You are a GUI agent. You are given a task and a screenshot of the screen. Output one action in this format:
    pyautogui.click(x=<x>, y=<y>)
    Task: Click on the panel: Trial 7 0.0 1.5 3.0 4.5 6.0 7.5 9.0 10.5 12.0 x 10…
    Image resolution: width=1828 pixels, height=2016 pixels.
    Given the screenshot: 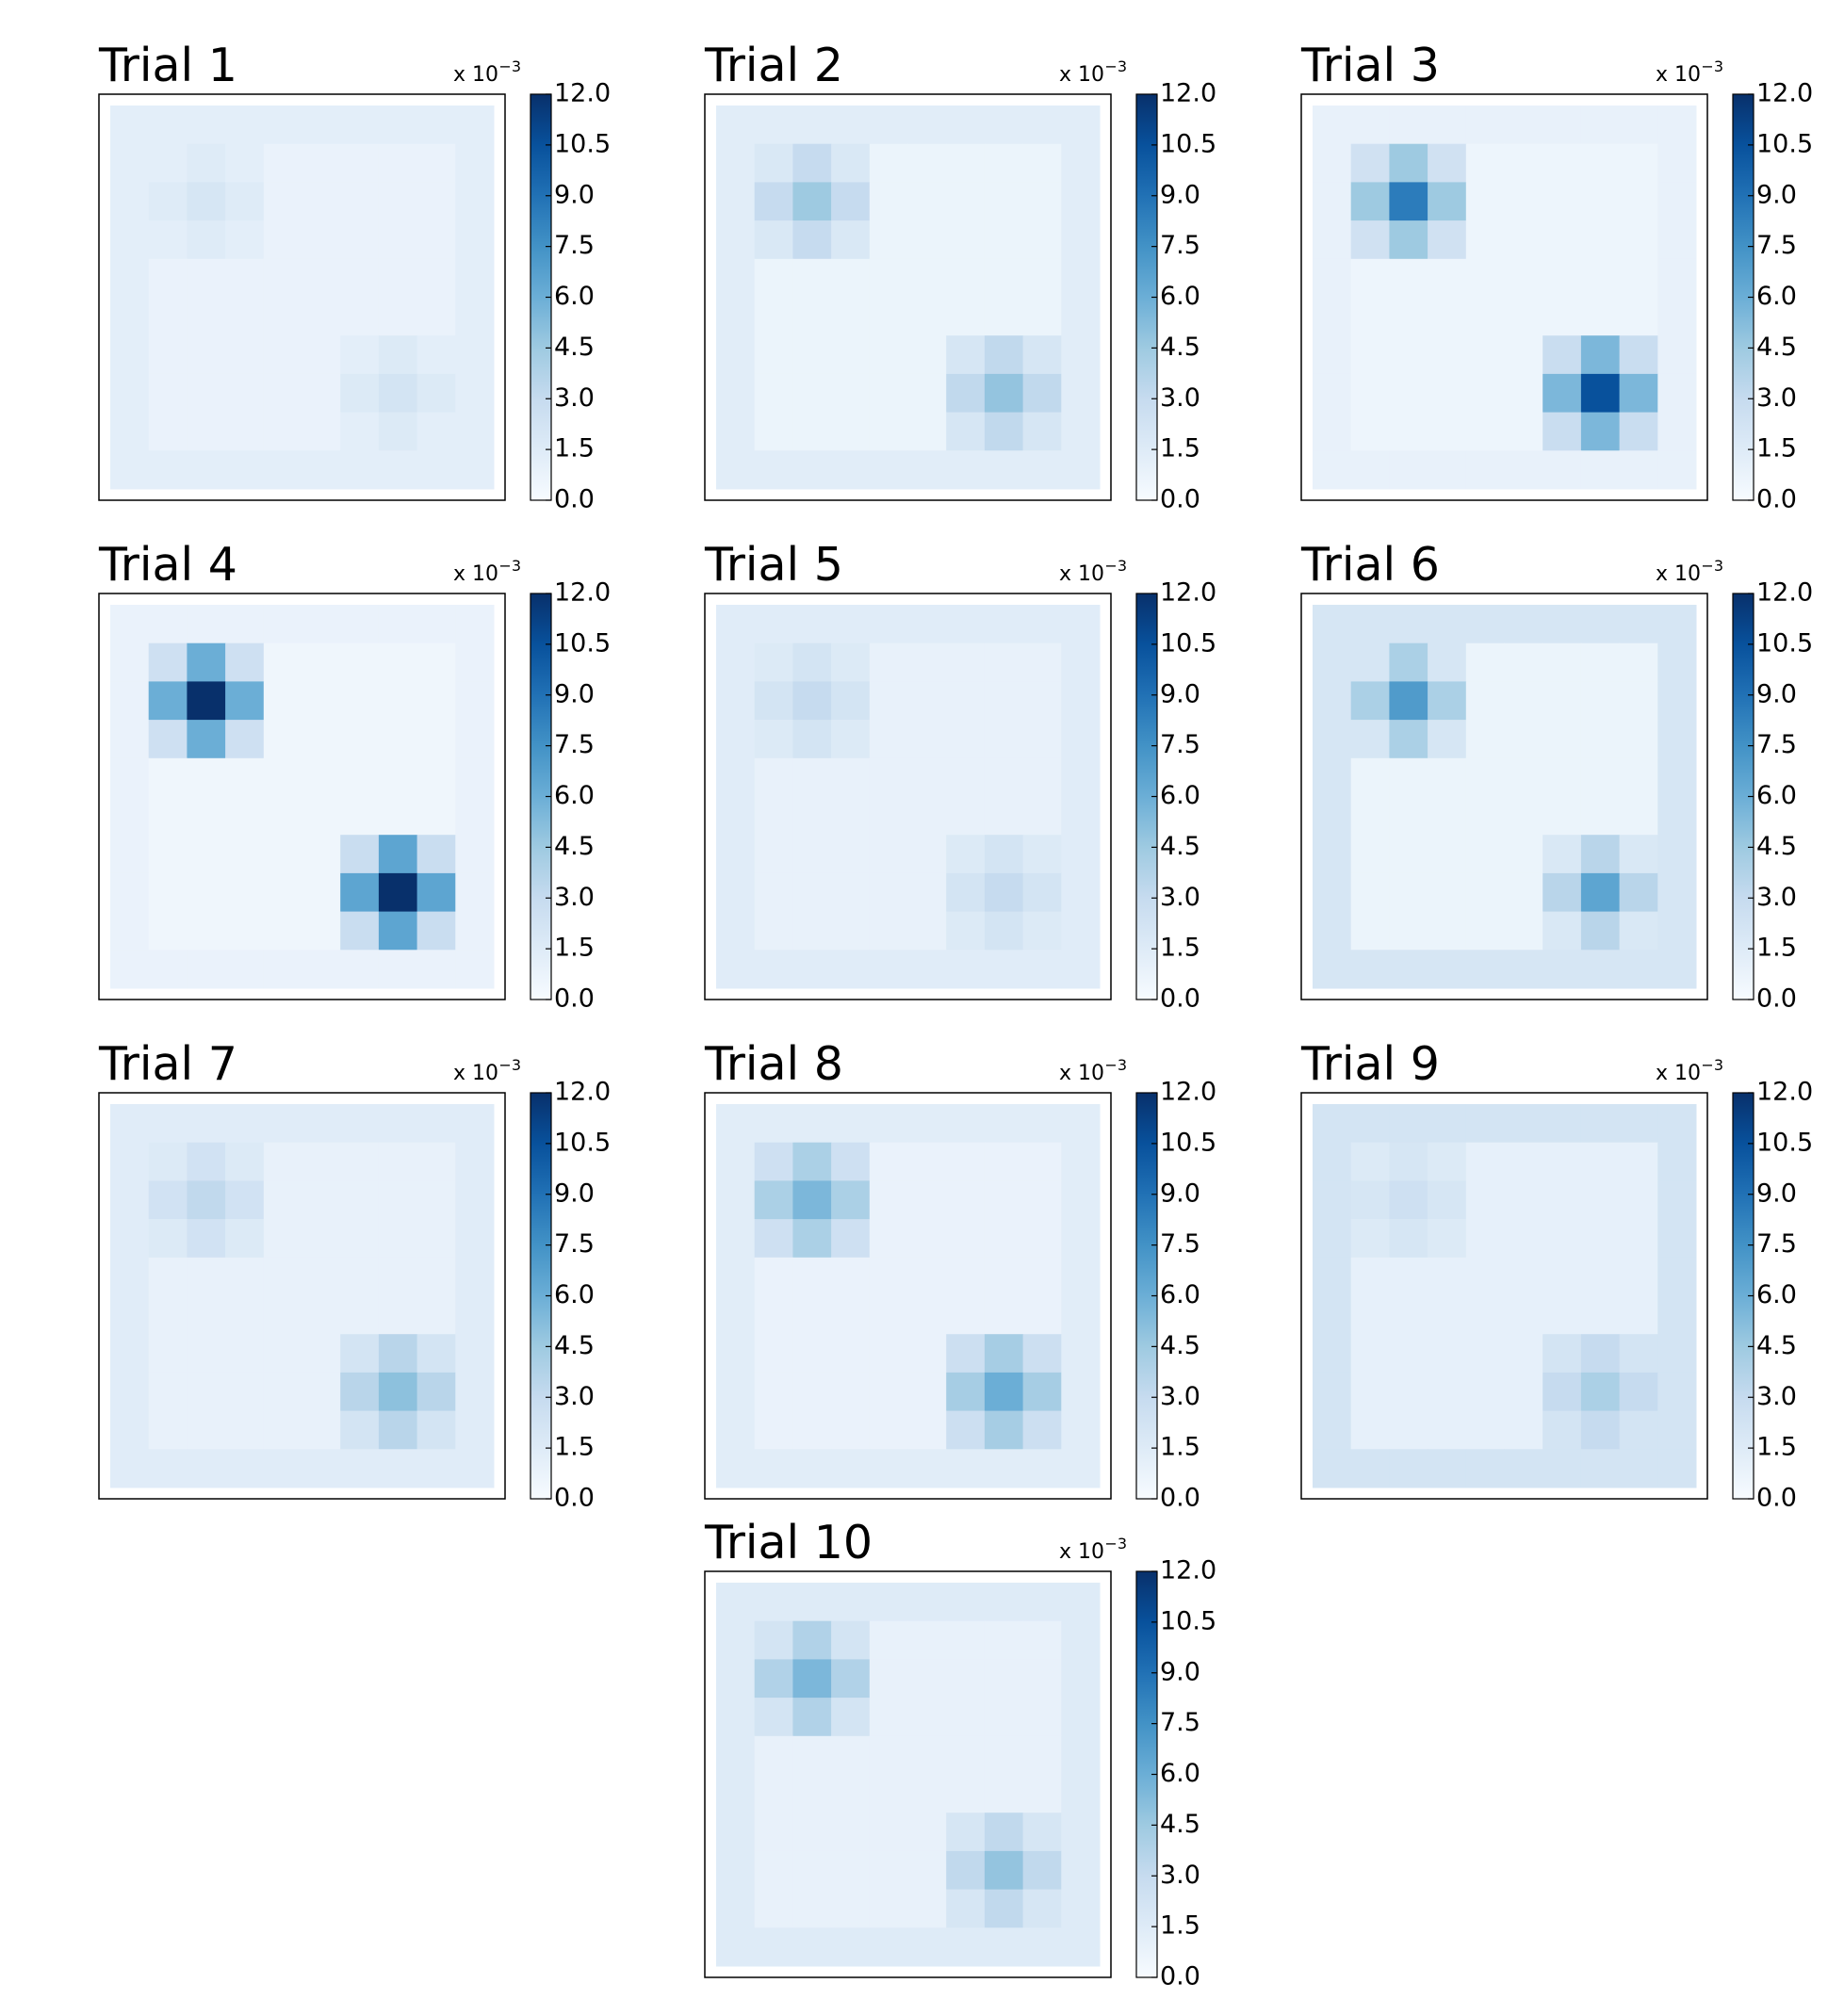 What is the action you would take?
    pyautogui.click(x=354, y=1275)
    